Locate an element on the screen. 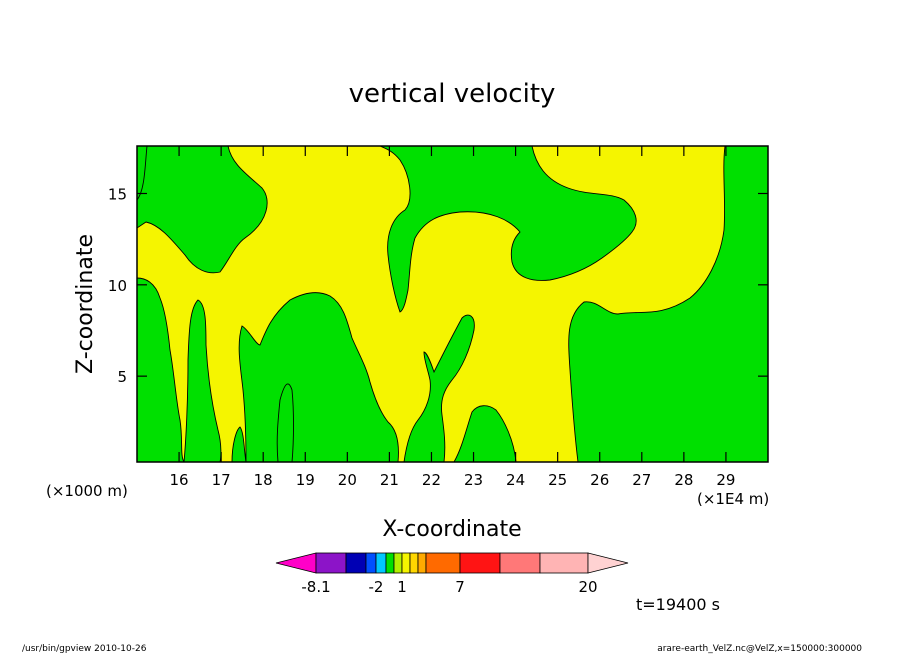 This screenshot has width=904, height=654. x-tick-label-7: 23 is located at coordinates (473, 480).